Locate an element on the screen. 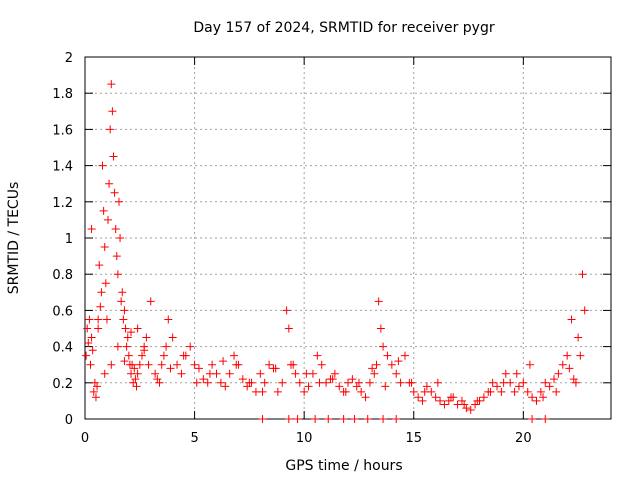 This screenshot has width=640, height=480. x-tick-label: 20 is located at coordinates (523, 438).